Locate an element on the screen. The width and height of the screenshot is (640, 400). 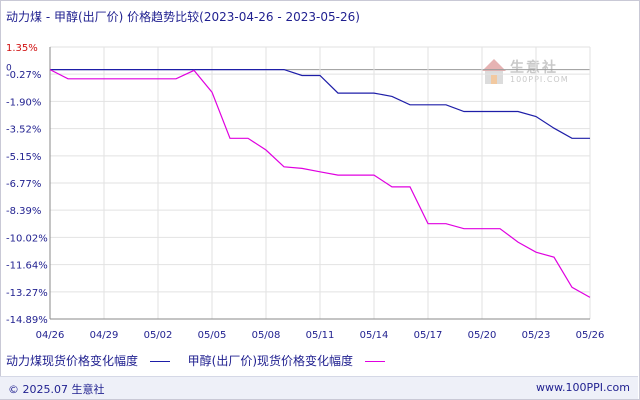
x-tick-label: 04/29 is located at coordinates (104, 335).